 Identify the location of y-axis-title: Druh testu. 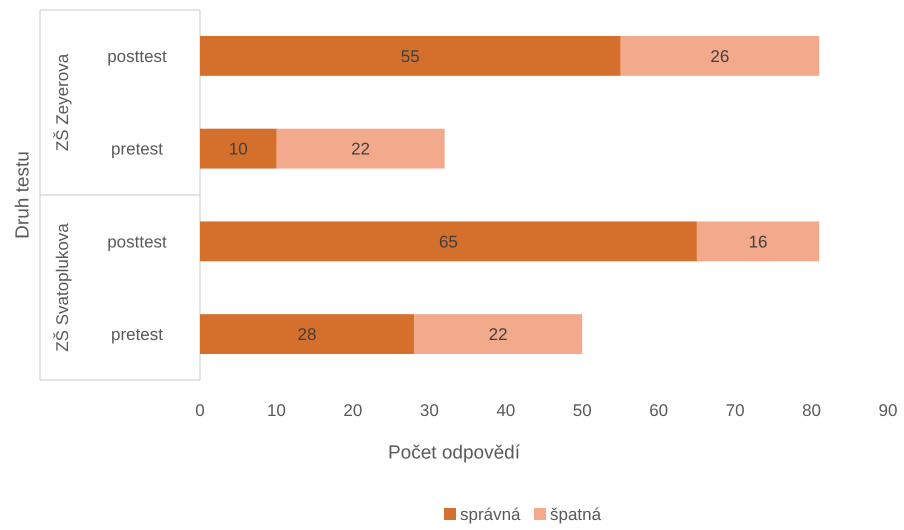
(23, 195).